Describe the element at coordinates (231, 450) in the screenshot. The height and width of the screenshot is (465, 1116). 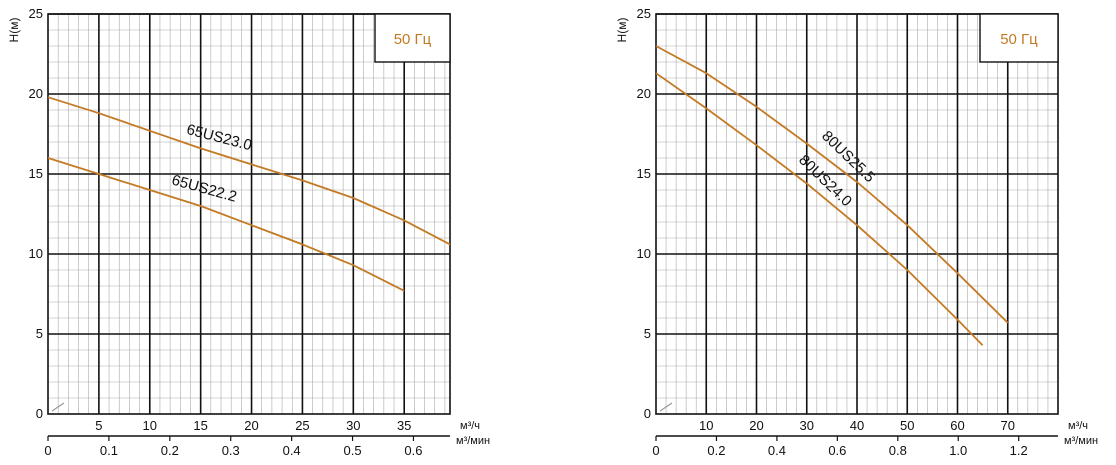
I see `x2-tick-label: 0.3` at that location.